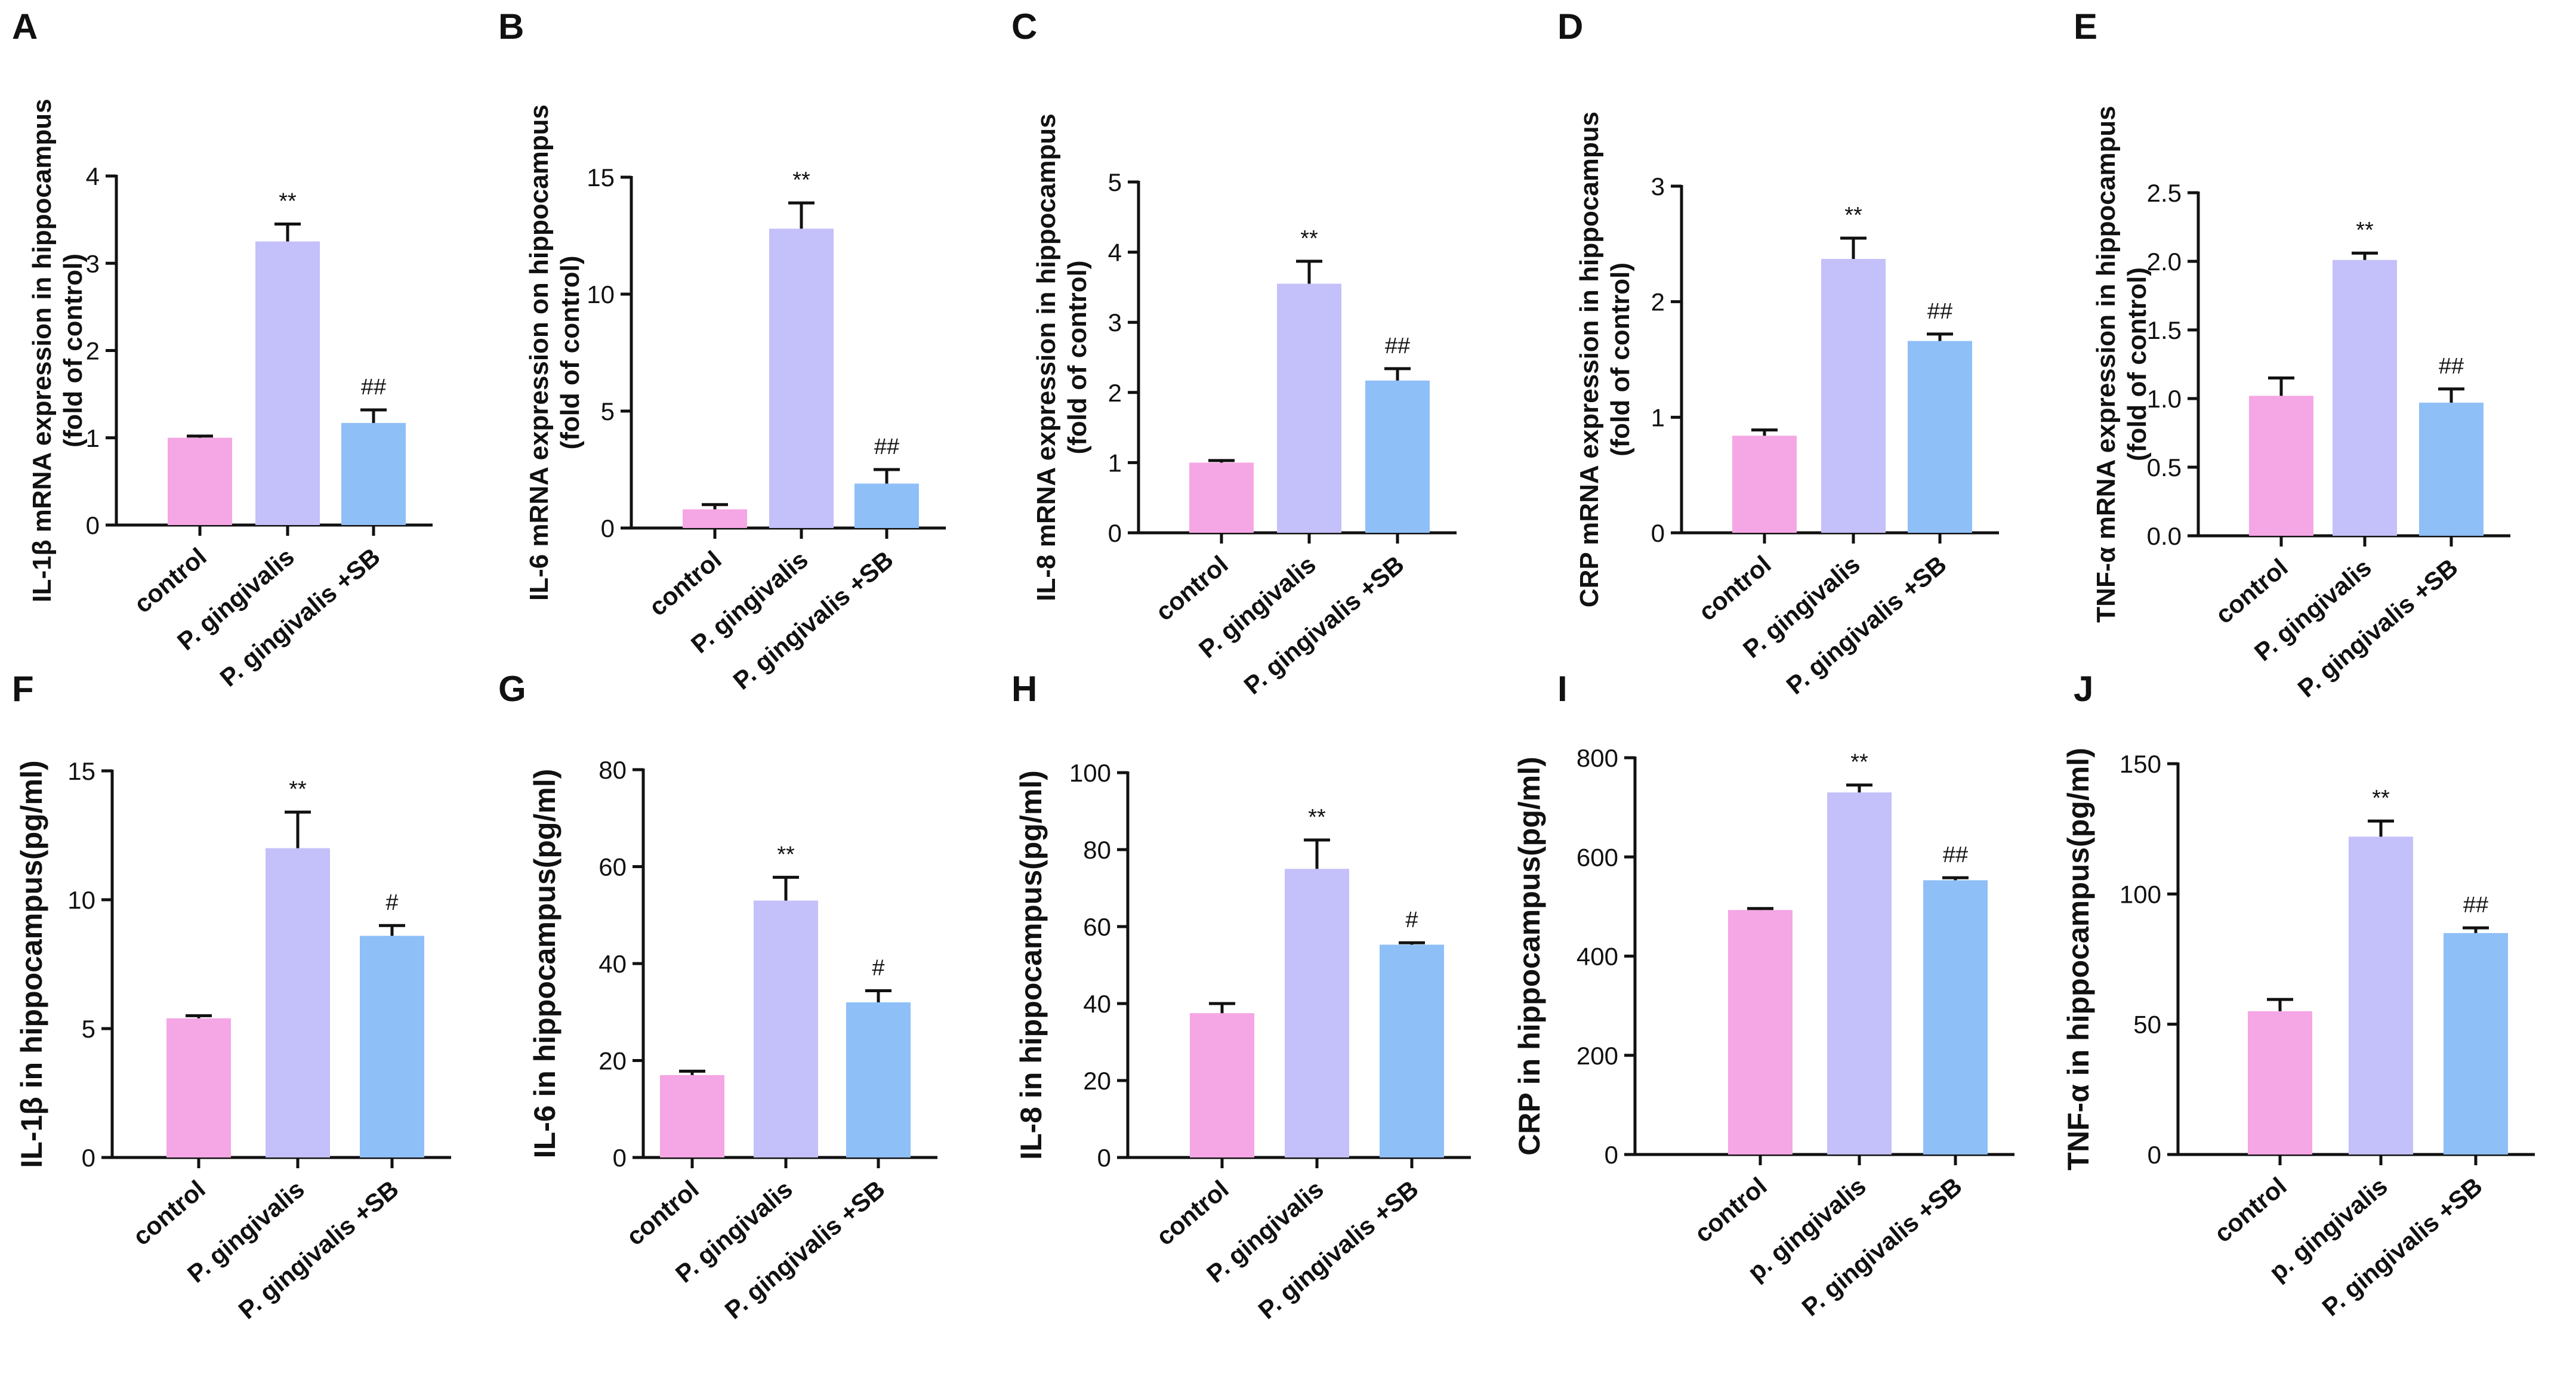 Image resolution: width=2576 pixels, height=1386 pixels. What do you see at coordinates (1097, 850) in the screenshot?
I see `y-tick-label: 80` at bounding box center [1097, 850].